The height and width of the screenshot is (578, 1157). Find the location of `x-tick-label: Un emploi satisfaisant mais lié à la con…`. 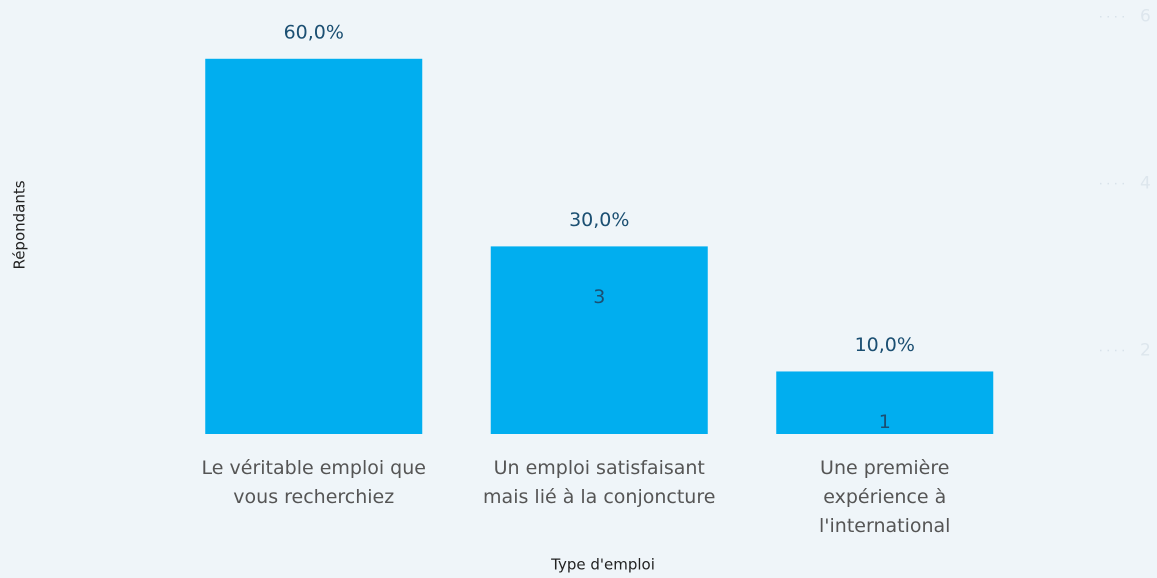

x-tick-label: Un emploi satisfaisant mais lié à la con… is located at coordinates (599, 482).